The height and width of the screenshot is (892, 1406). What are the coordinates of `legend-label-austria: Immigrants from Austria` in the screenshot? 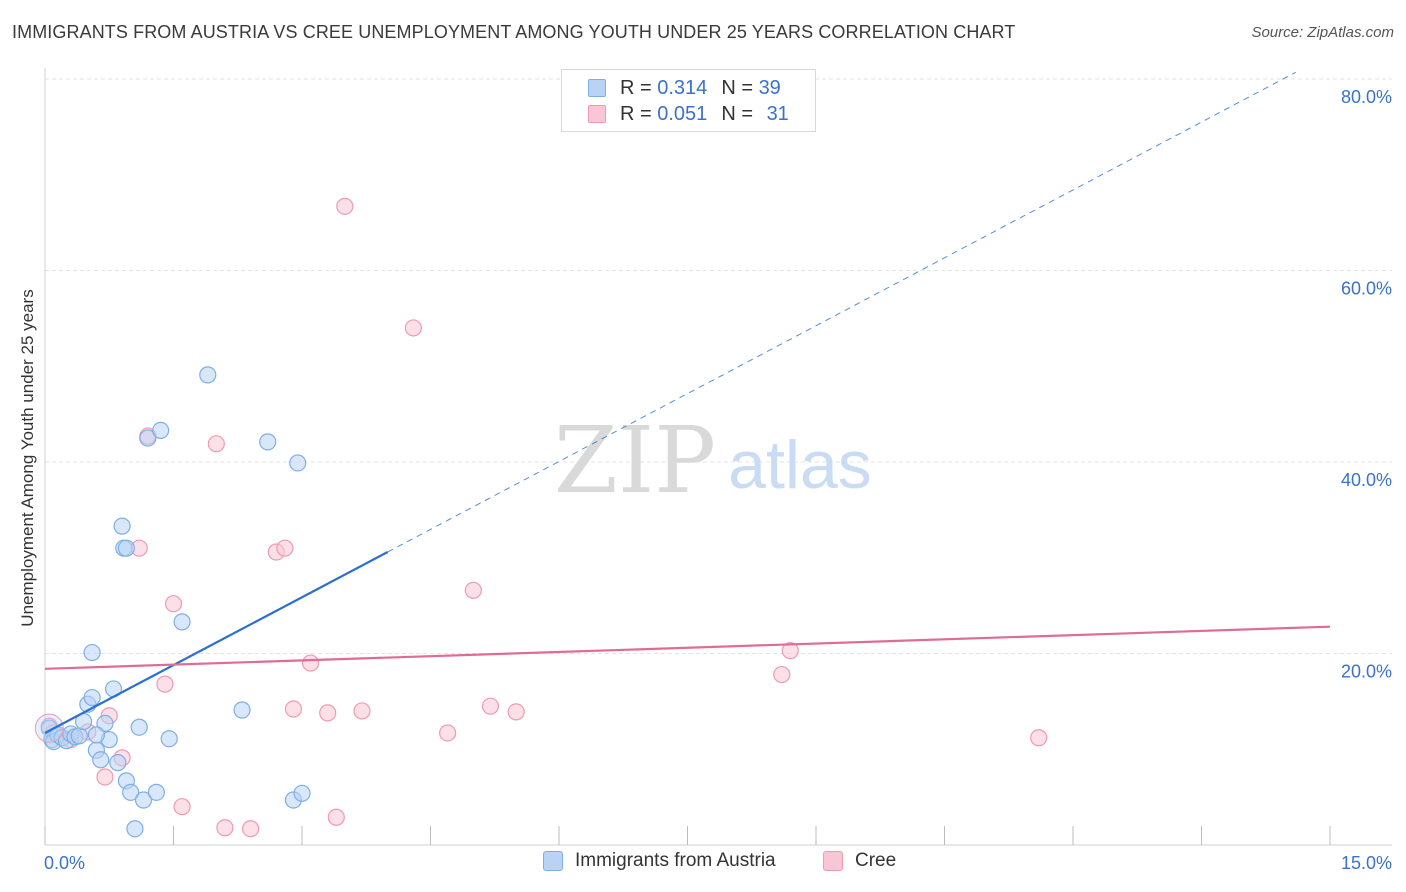 It's located at (675, 860).